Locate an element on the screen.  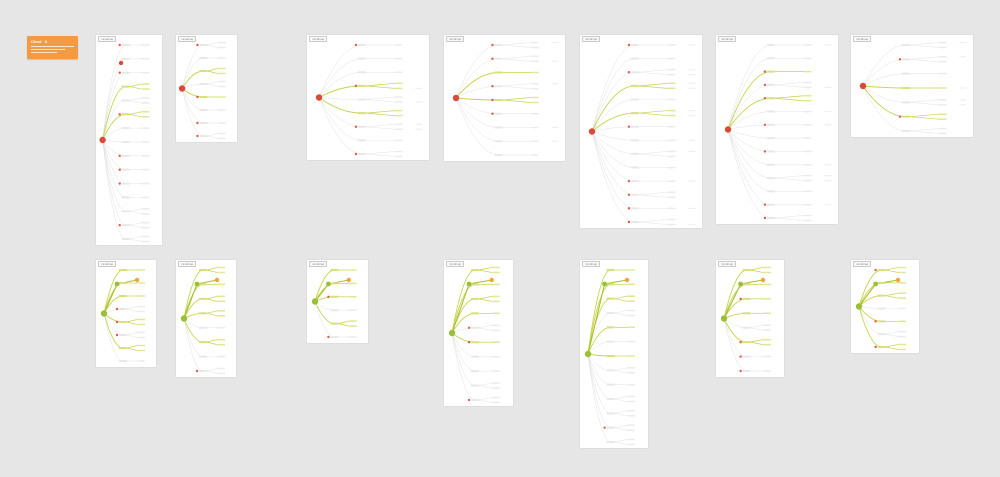
frame-label: mindmap is located at coordinates (862, 39).